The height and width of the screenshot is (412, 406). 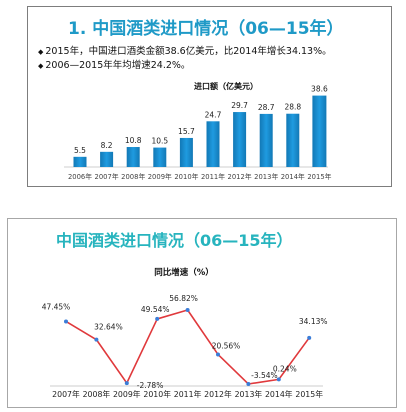 What do you see at coordinates (118, 65) in the screenshot?
I see `bullet-2-text: 2006—2015年年均增速24.2%。` at bounding box center [118, 65].